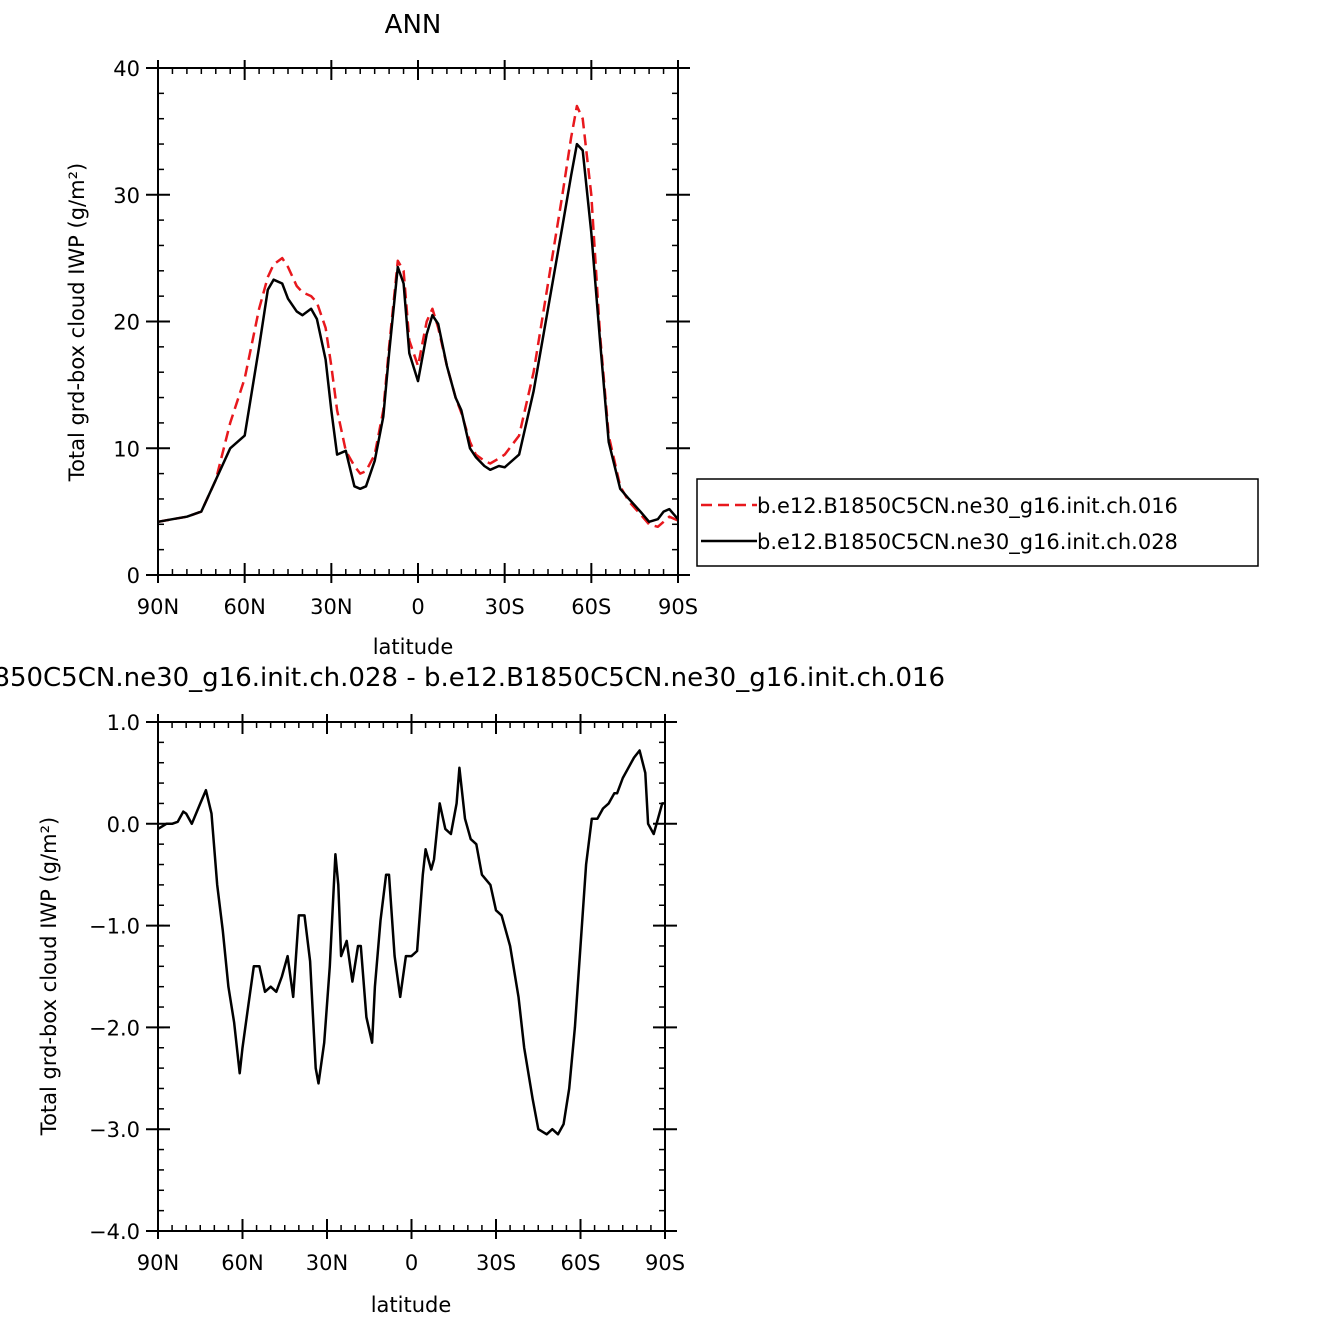 This screenshot has width=1322, height=1325. I want to click on legend-entry-028: b.e12.B1850C5CN.ne30_g16.init.ch.028, so click(967, 542).